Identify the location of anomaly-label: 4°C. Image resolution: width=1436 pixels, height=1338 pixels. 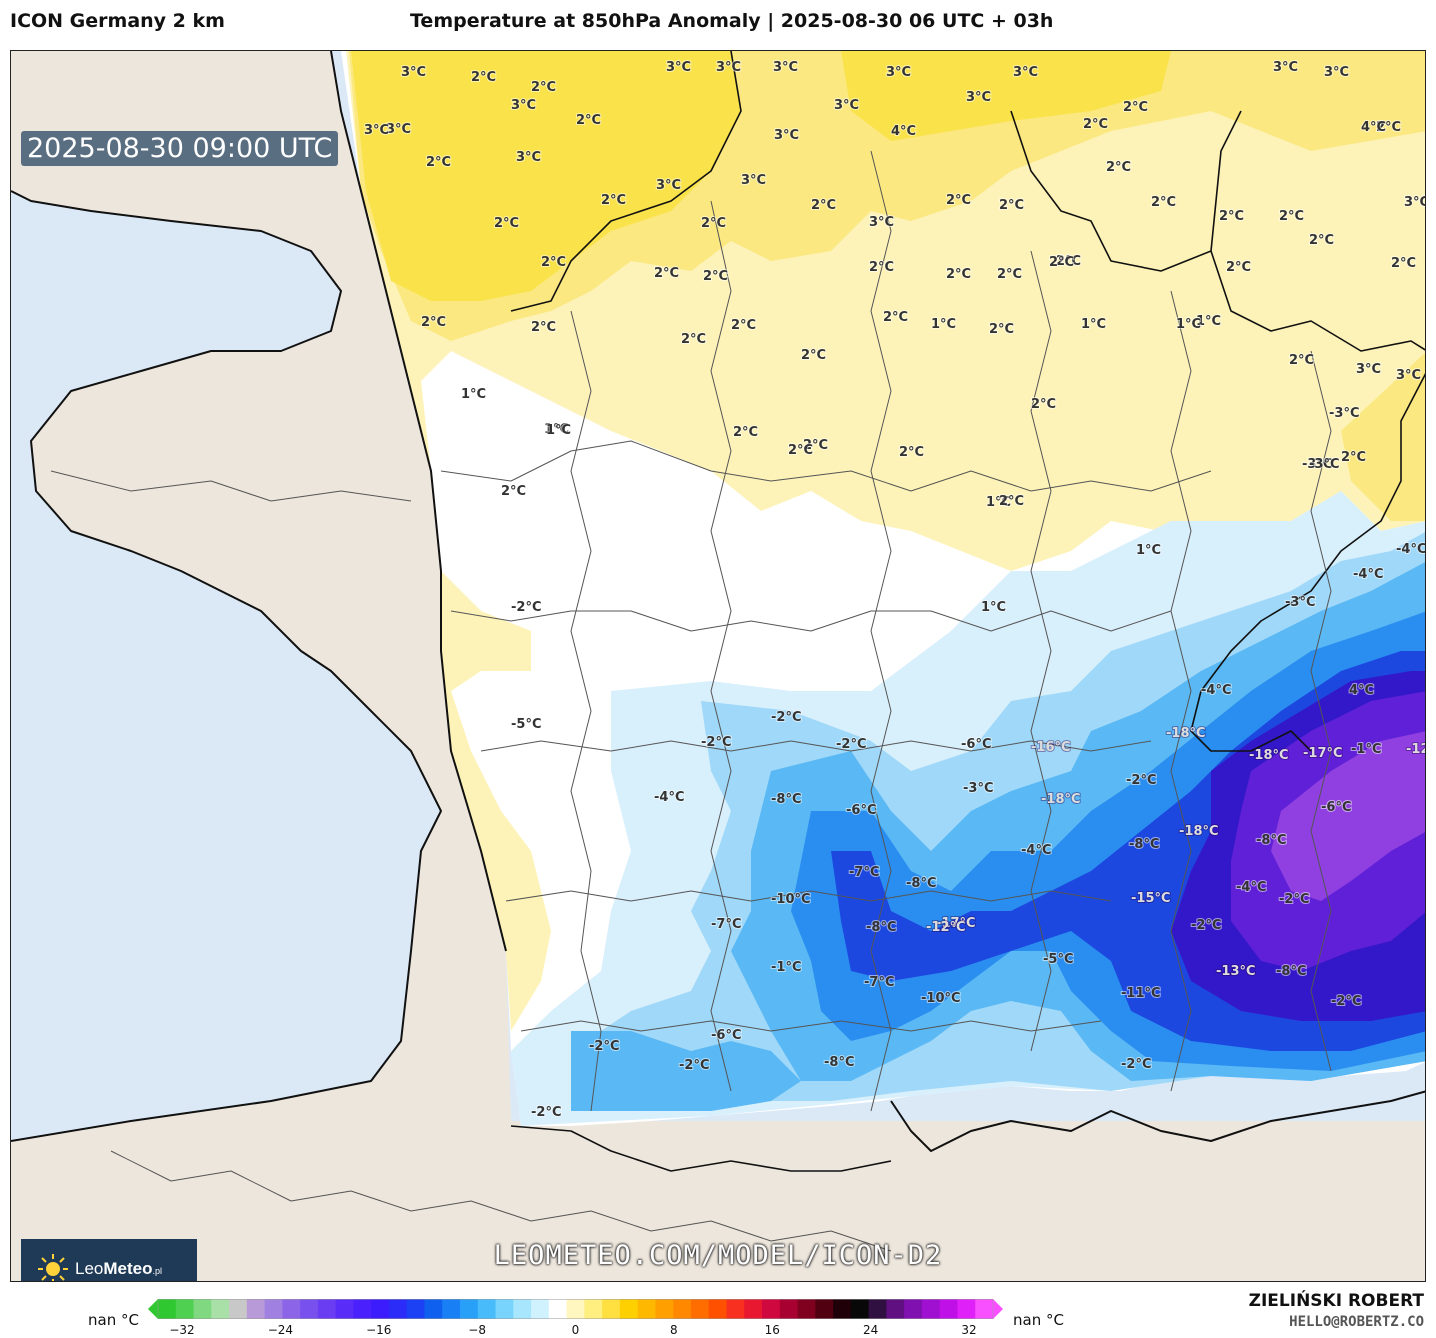
(1373, 127).